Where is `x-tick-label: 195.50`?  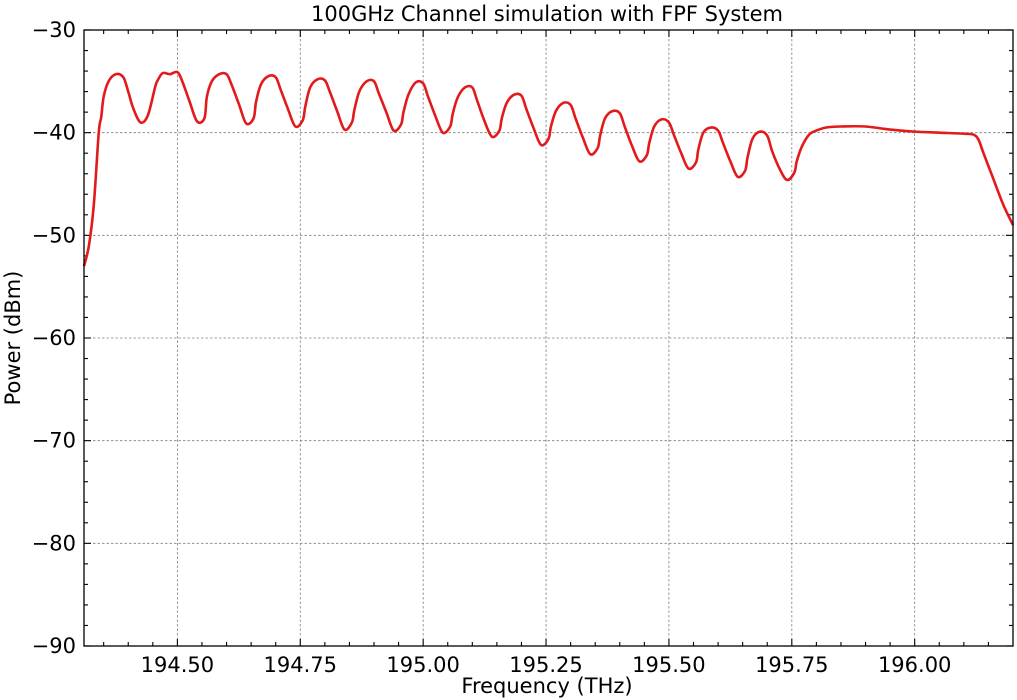
x-tick-label: 195.50 is located at coordinates (668, 665).